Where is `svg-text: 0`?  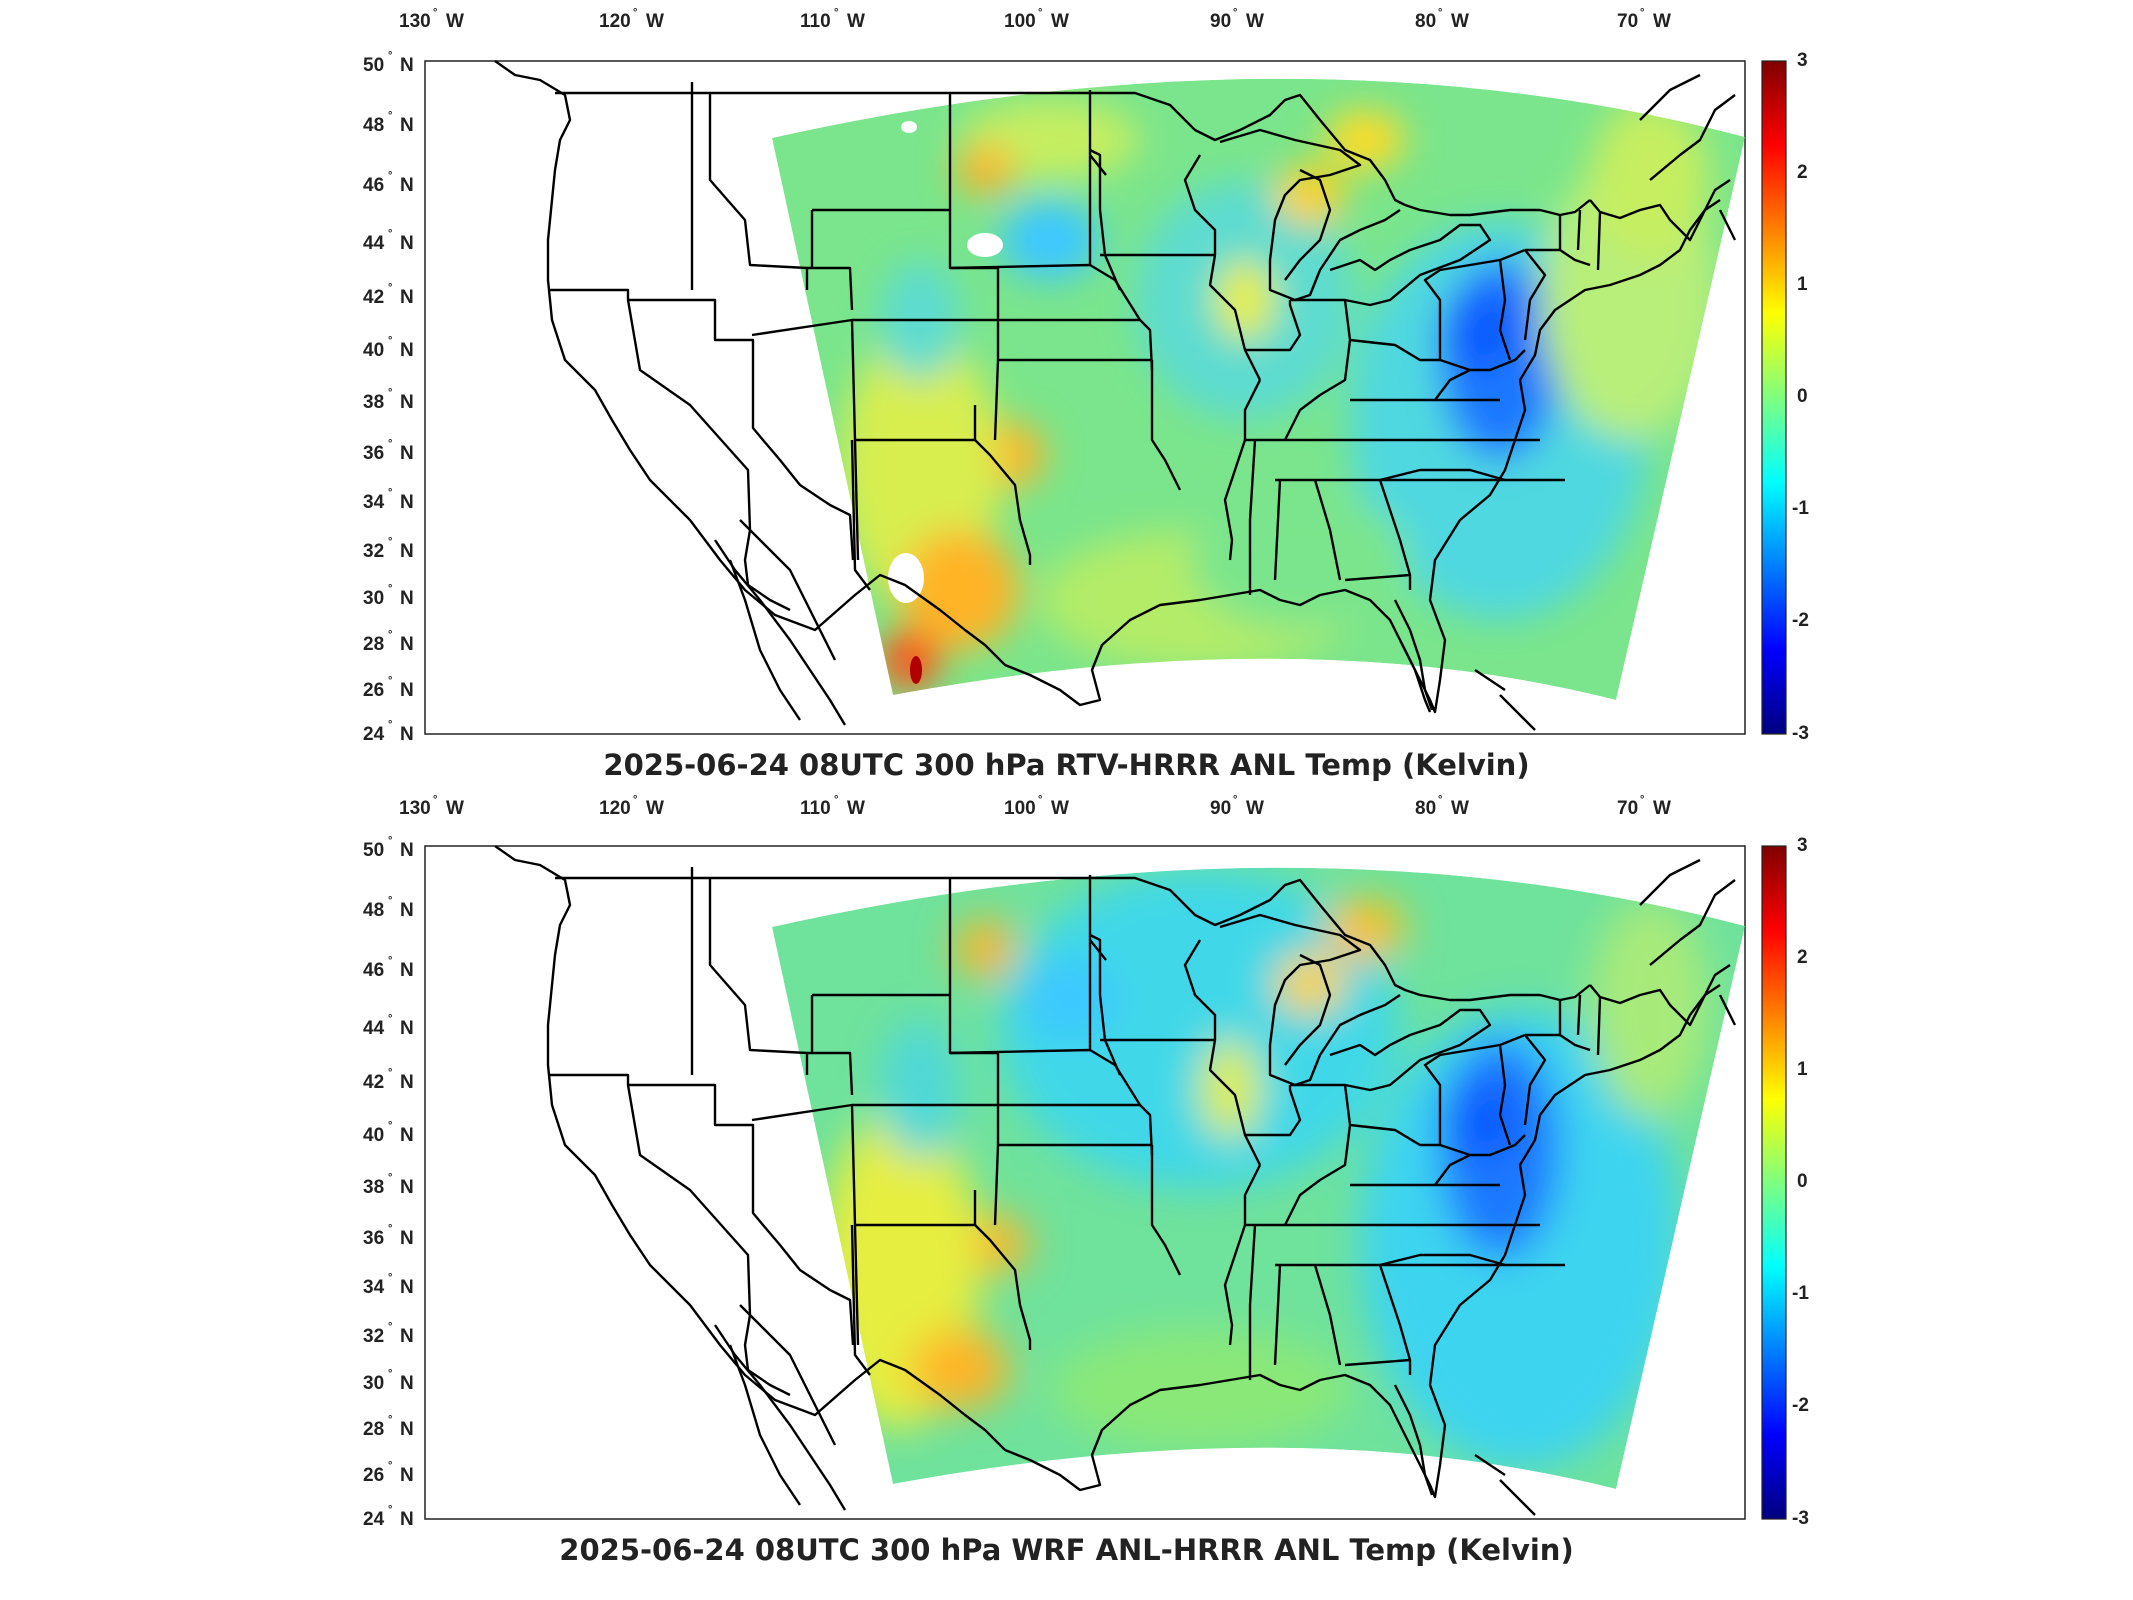
svg-text: 0 is located at coordinates (1802, 396).